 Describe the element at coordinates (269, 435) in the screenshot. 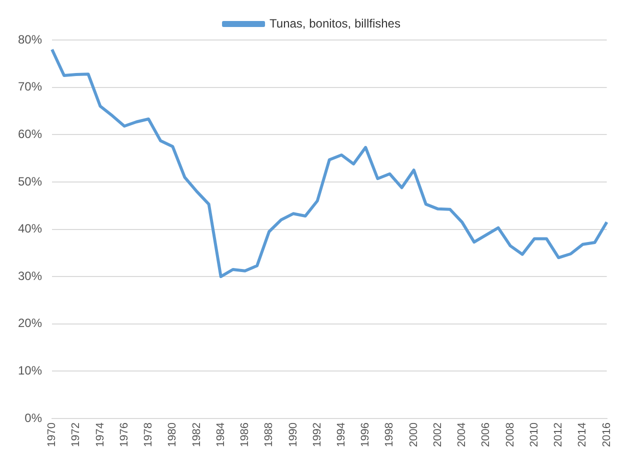

I see `x-tick-label: 1988` at that location.